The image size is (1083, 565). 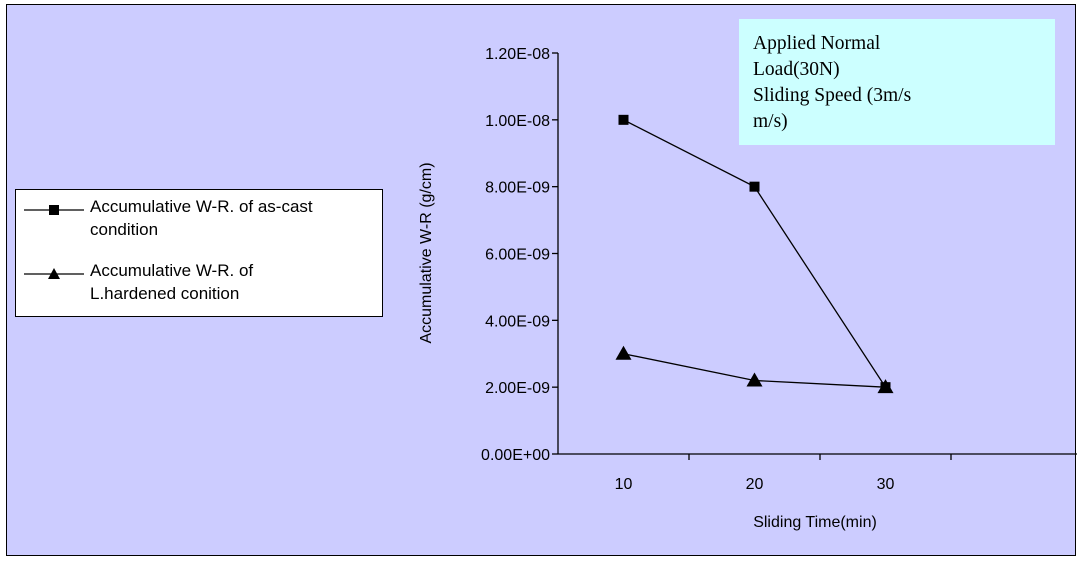 What do you see at coordinates (165, 293) in the screenshot?
I see `legend-label-line: L.hardened conition` at bounding box center [165, 293].